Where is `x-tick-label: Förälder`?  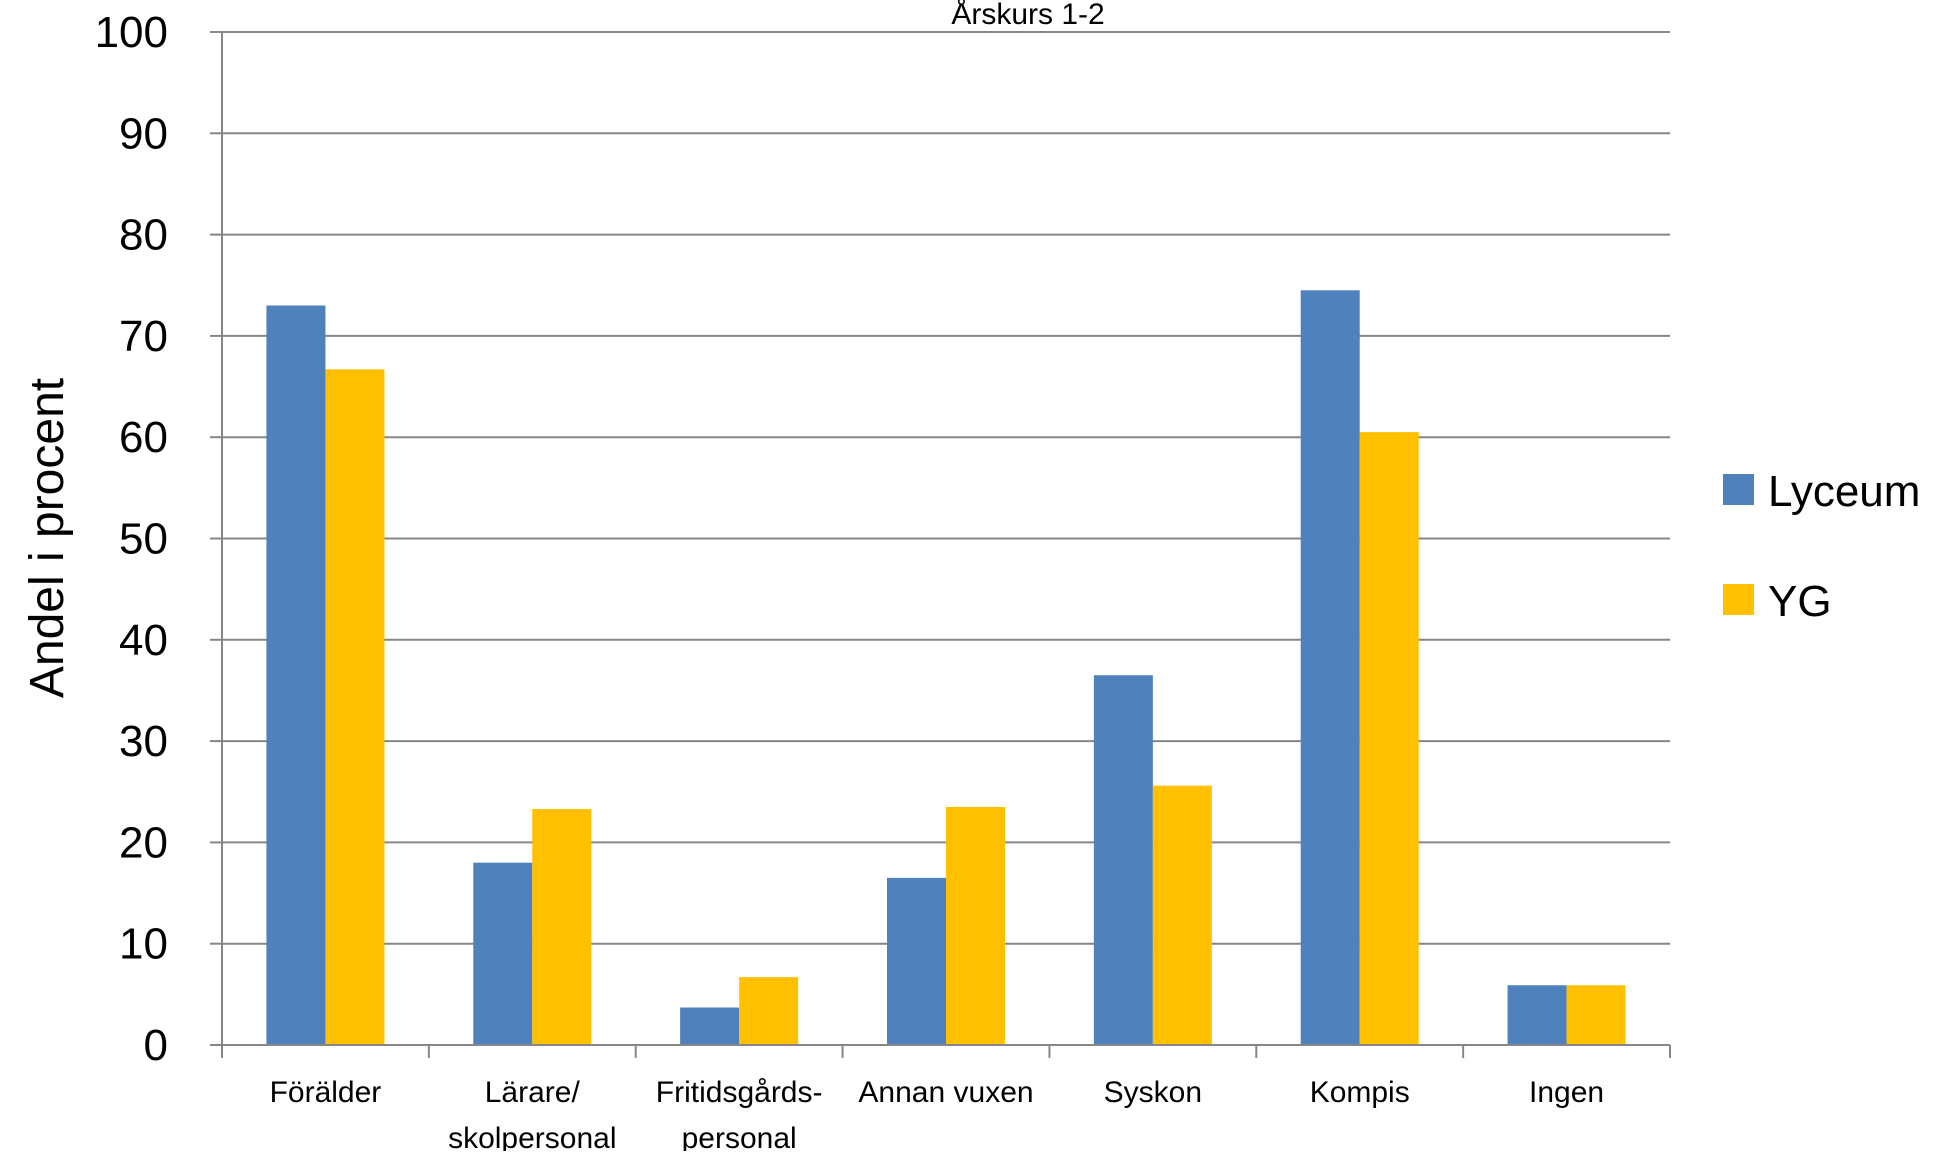 x-tick-label: Förälder is located at coordinates (326, 1092).